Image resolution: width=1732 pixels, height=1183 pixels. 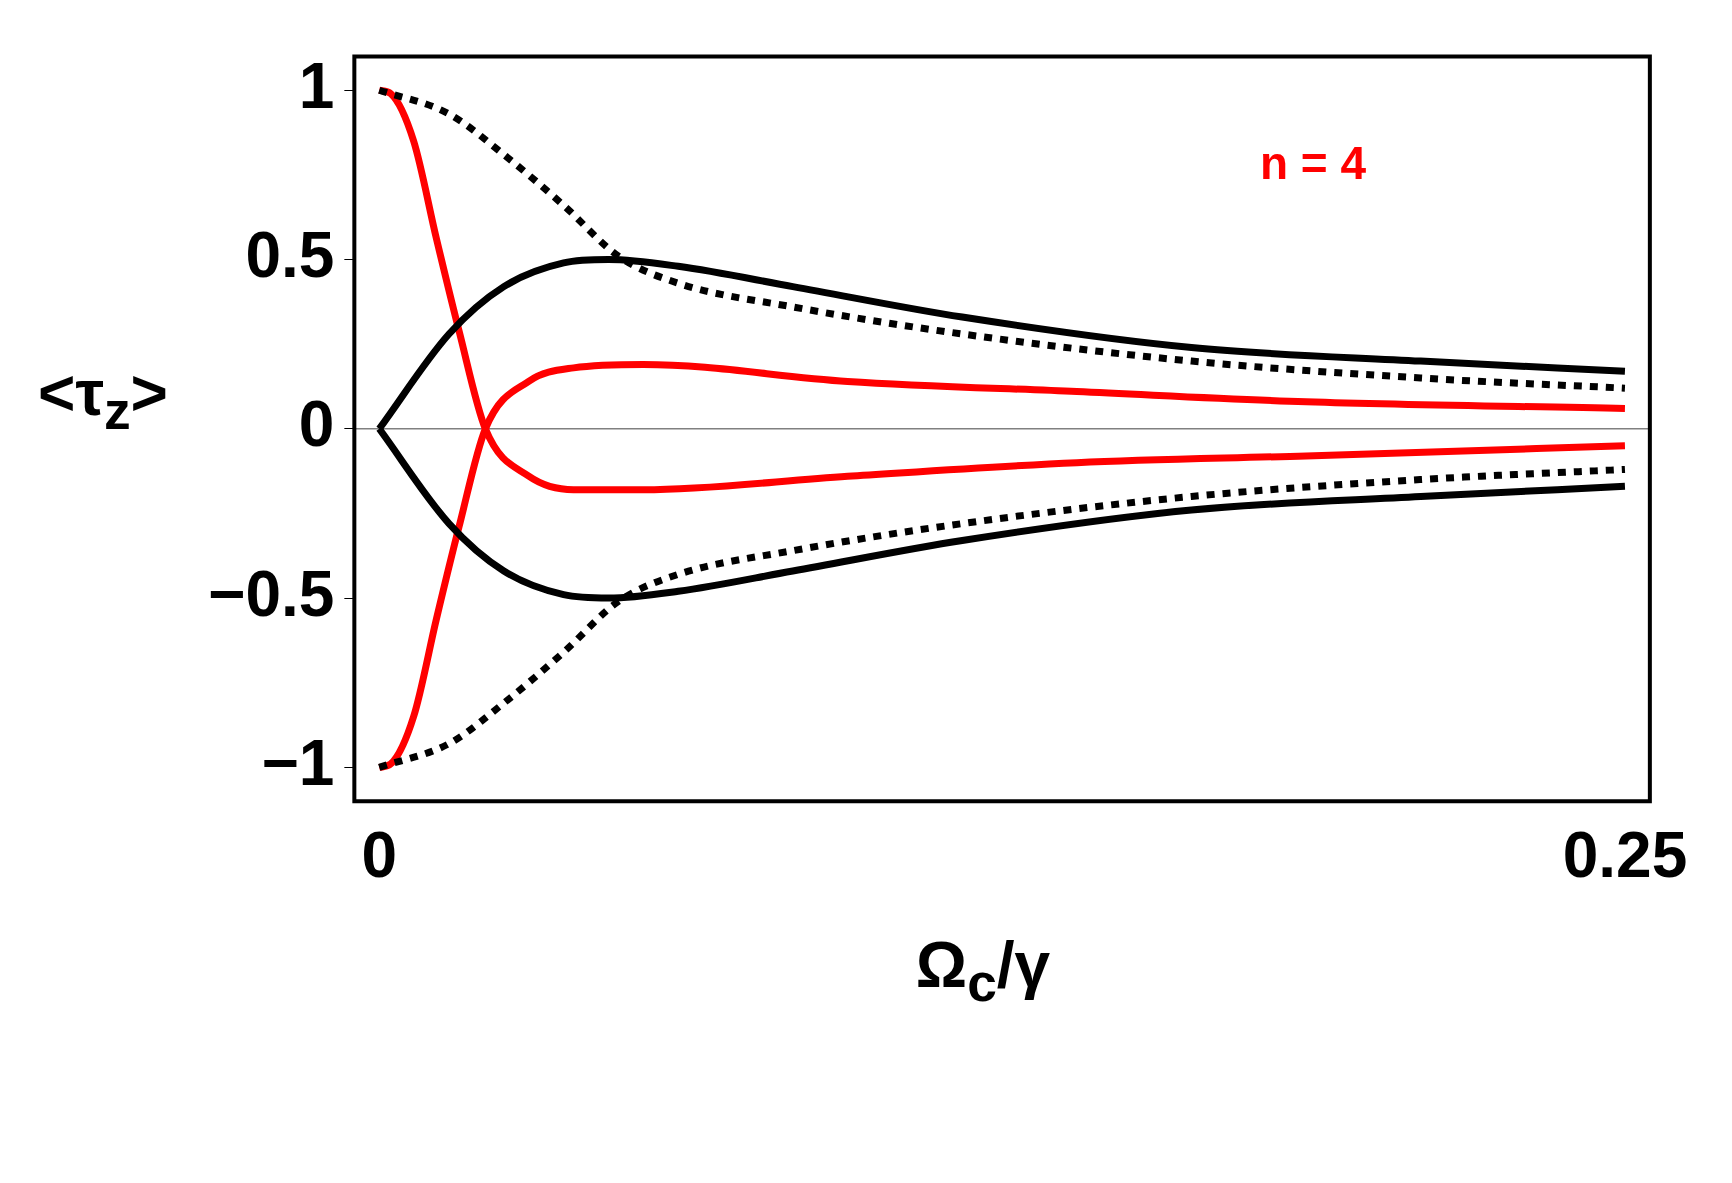 What do you see at coordinates (1625, 855) in the screenshot?
I see `x-tick-label: 0.25` at bounding box center [1625, 855].